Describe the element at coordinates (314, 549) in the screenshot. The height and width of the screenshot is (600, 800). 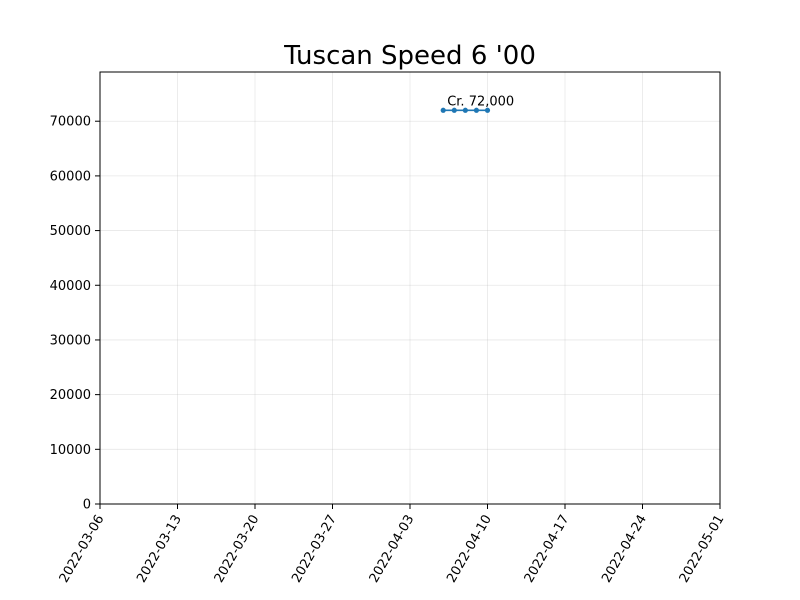
I see `x-tick-label: 2022-03-27` at that location.